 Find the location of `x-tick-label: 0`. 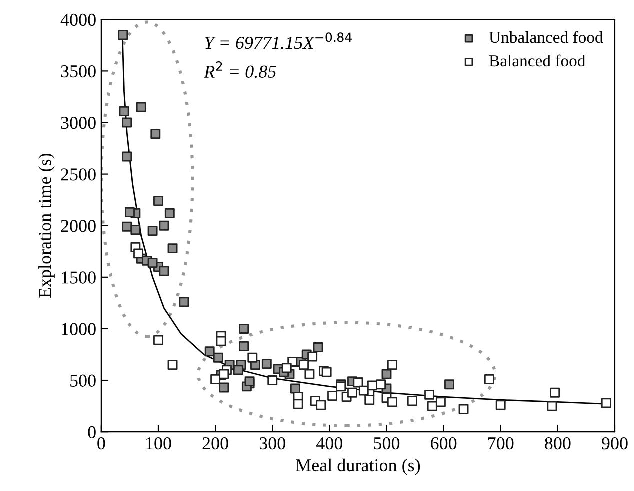

x-tick-label: 0 is located at coordinates (102, 443).